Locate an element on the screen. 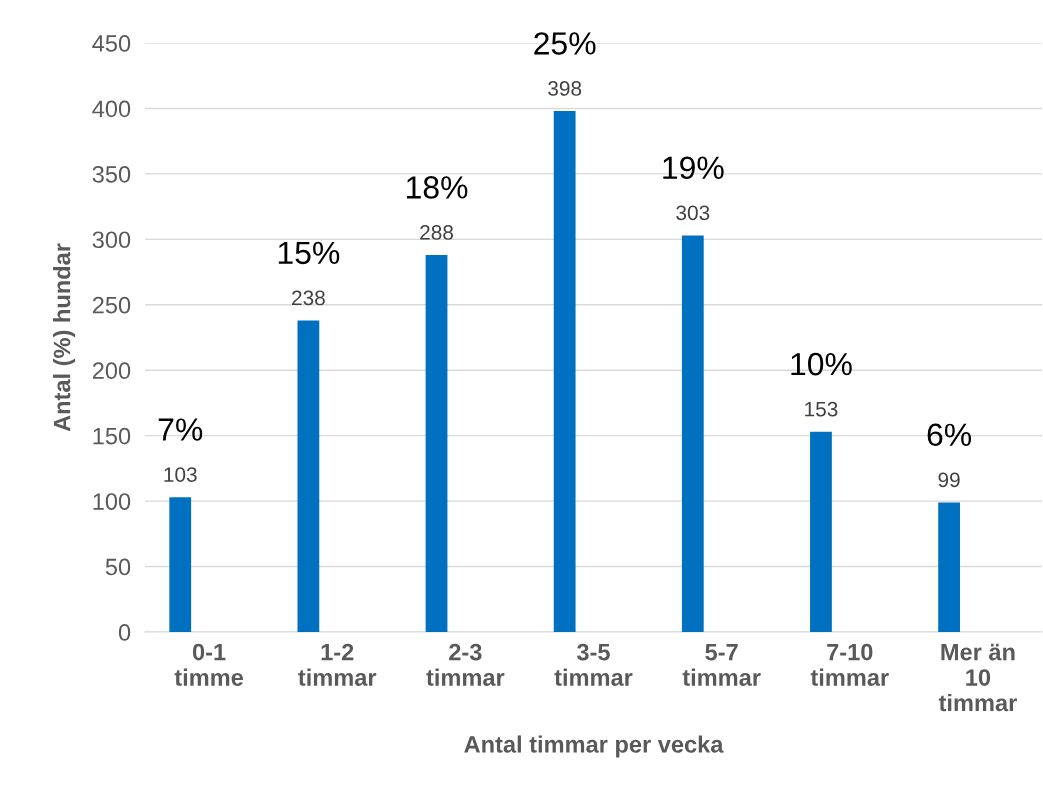  y-tick-label: 150 is located at coordinates (112, 436).